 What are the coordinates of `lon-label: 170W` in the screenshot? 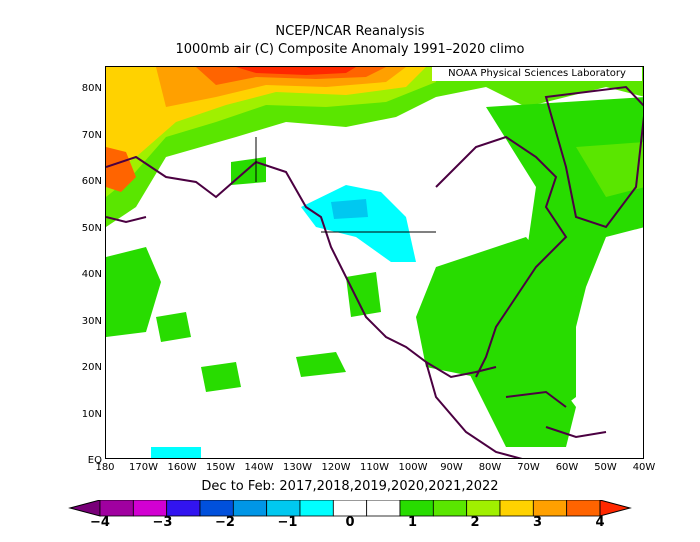 It's located at (143, 467).